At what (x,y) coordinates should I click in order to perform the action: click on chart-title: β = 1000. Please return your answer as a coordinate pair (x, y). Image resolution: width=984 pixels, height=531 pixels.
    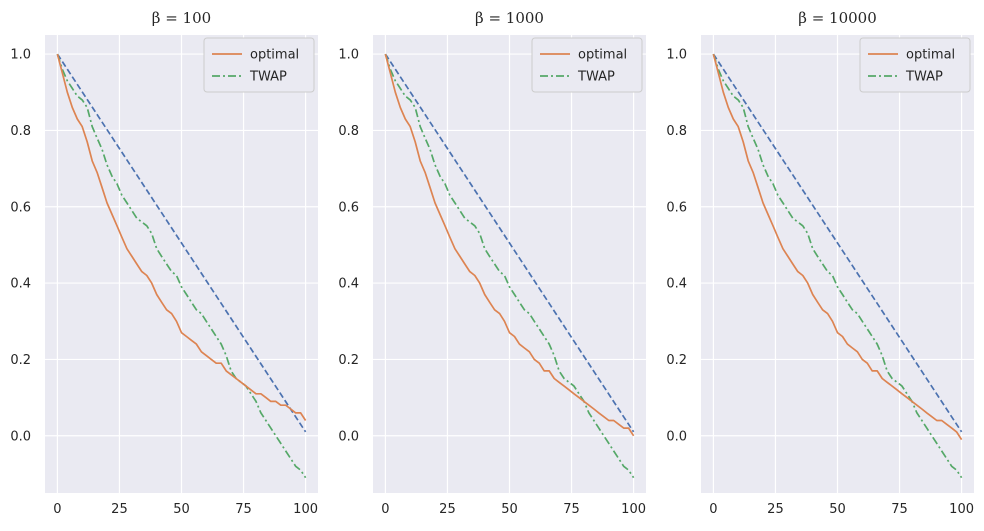
    Looking at the image, I should click on (509, 18).